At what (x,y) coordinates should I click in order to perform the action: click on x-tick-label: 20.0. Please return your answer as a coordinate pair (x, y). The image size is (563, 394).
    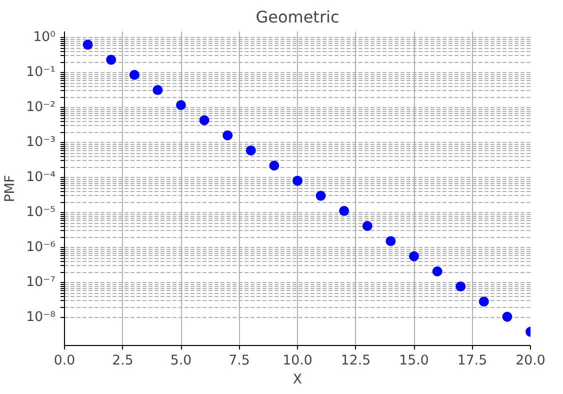
    Looking at the image, I should click on (531, 361).